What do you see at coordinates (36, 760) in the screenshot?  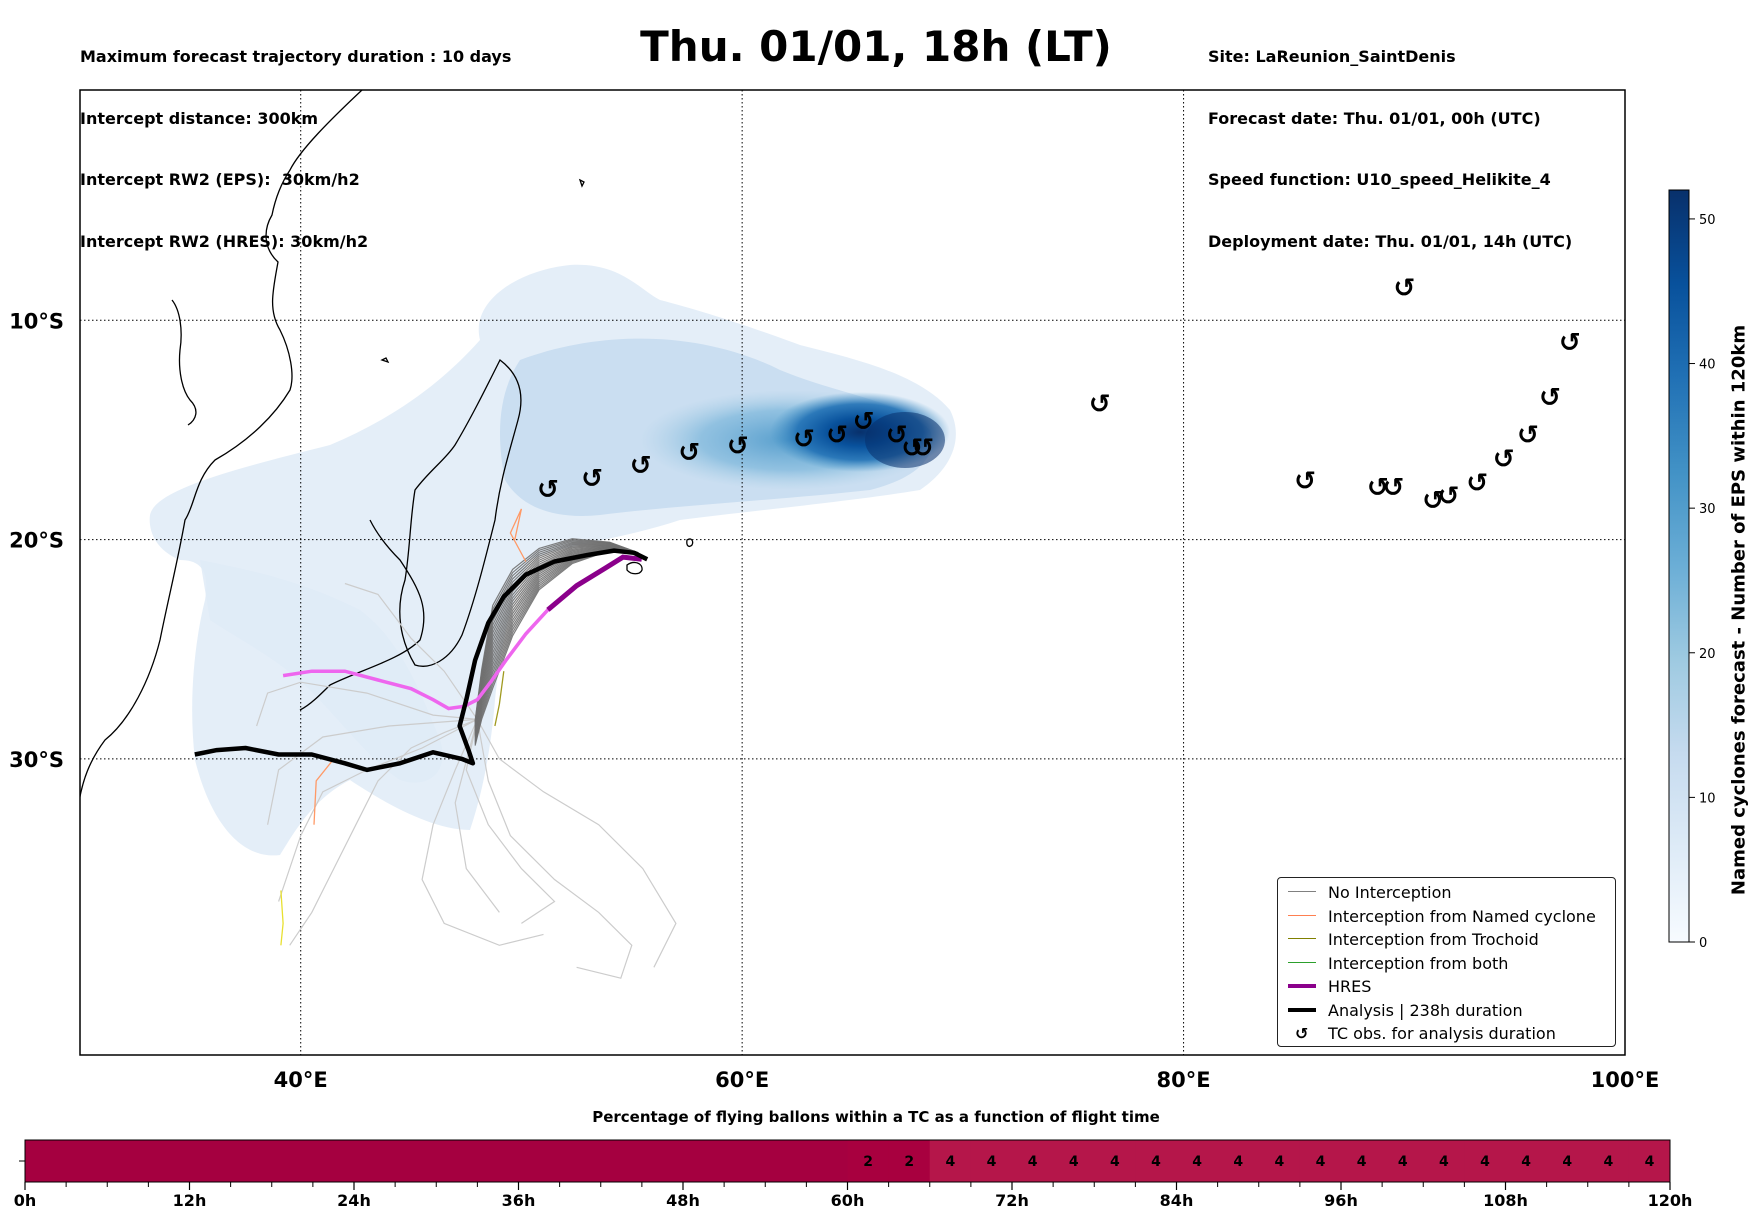 I see `lat-tick-label: 30°S` at bounding box center [36, 760].